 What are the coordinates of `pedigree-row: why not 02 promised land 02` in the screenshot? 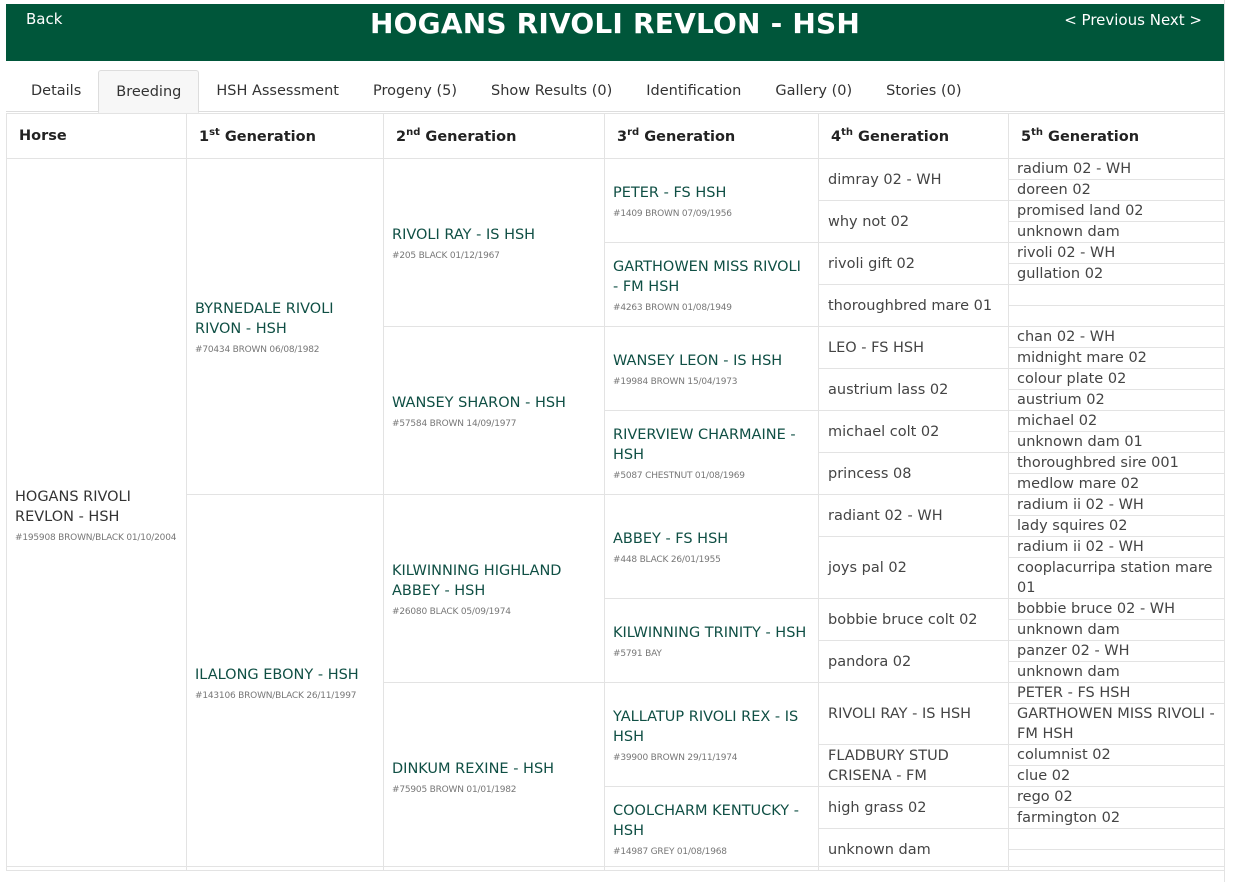 It's located at (616, 221).